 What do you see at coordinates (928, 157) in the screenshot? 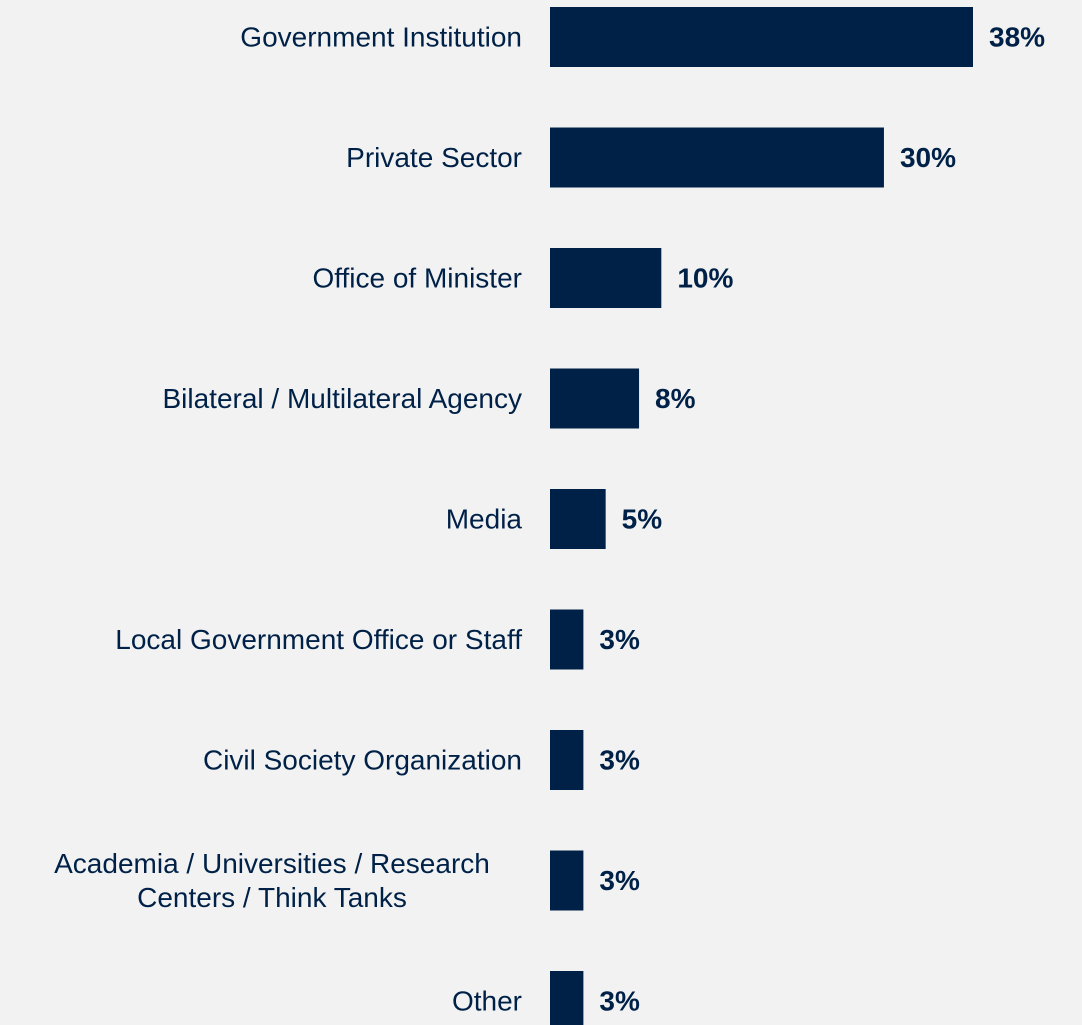
I see `bar-value-label: 30%` at bounding box center [928, 157].